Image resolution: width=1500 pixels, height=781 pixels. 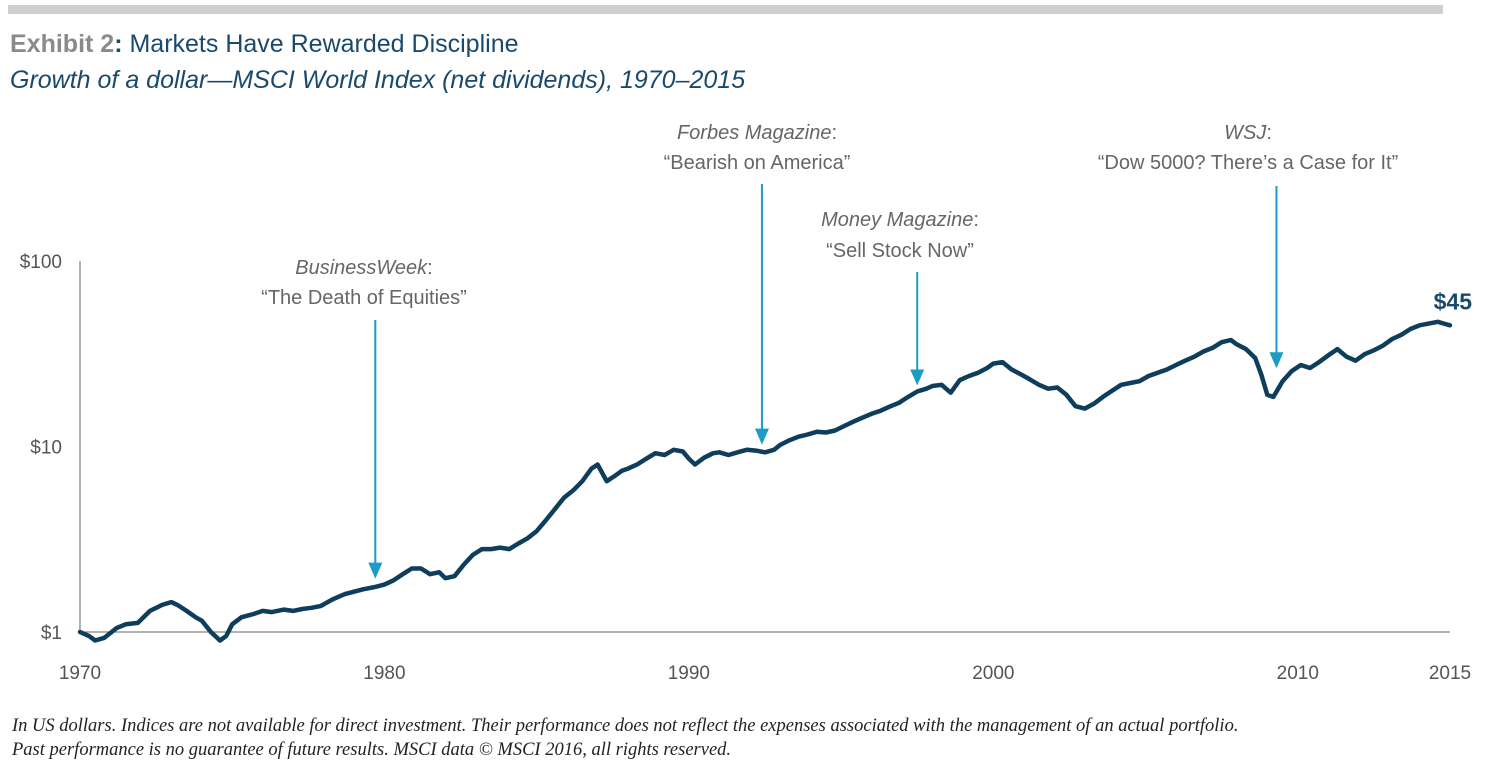 What do you see at coordinates (900, 251) in the screenshot?
I see `annotation-headline: “Sell Stock Now”` at bounding box center [900, 251].